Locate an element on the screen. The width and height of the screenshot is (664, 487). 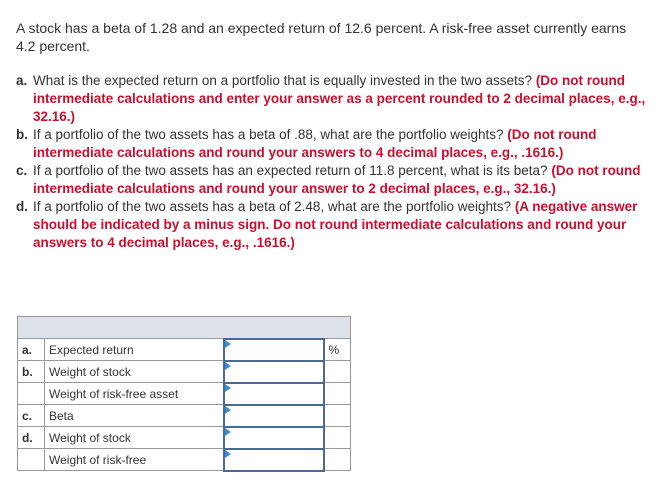
table-row: Weight of risk-free asset is located at coordinates (184, 393).